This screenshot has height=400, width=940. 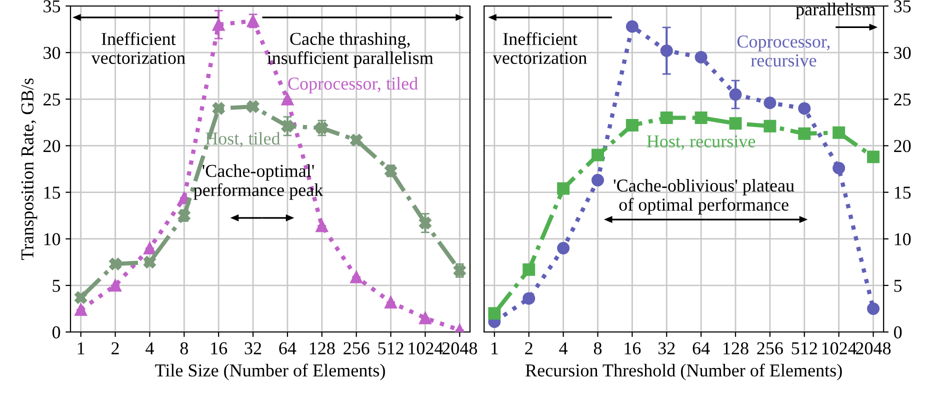 I want to click on x-axis-title: Recursion Threshold (Number of Elements), so click(x=684, y=372).